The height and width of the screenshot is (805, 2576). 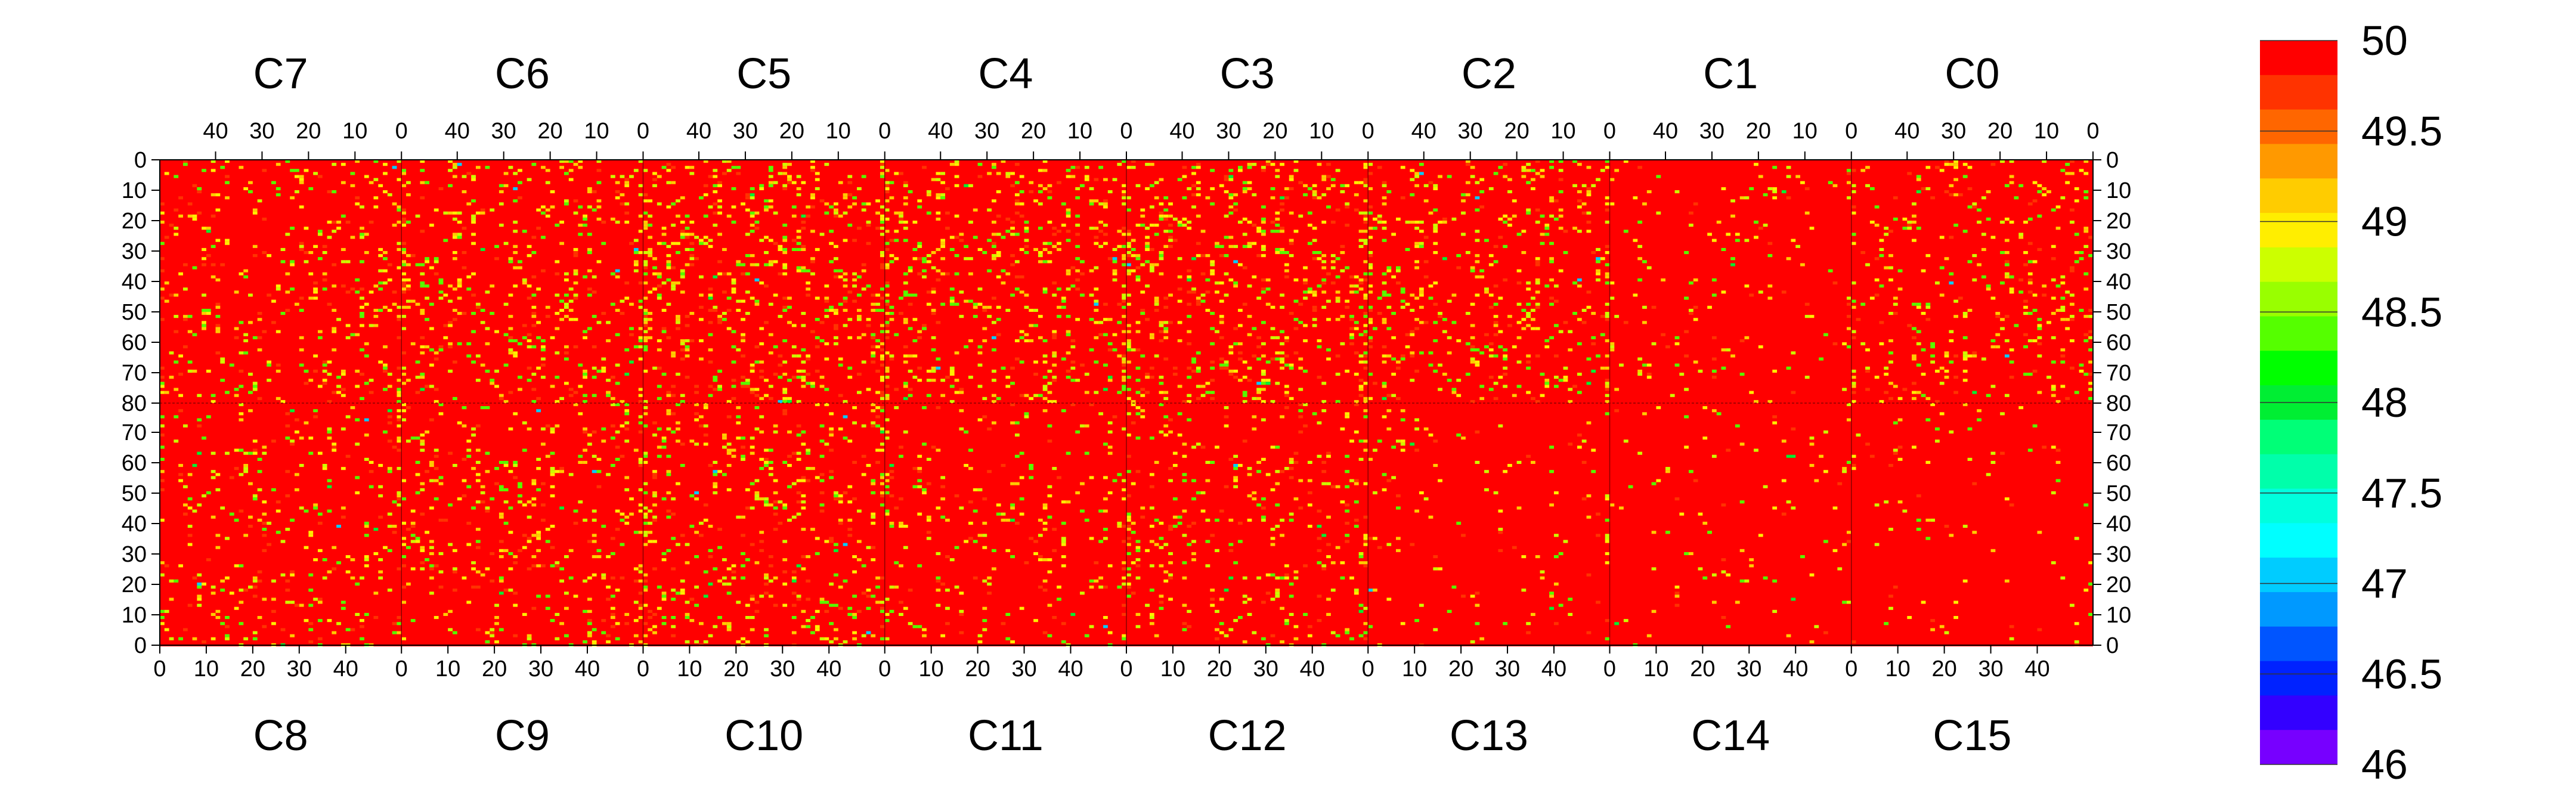 What do you see at coordinates (1489, 282) in the screenshot?
I see `C2-chip-area` at bounding box center [1489, 282].